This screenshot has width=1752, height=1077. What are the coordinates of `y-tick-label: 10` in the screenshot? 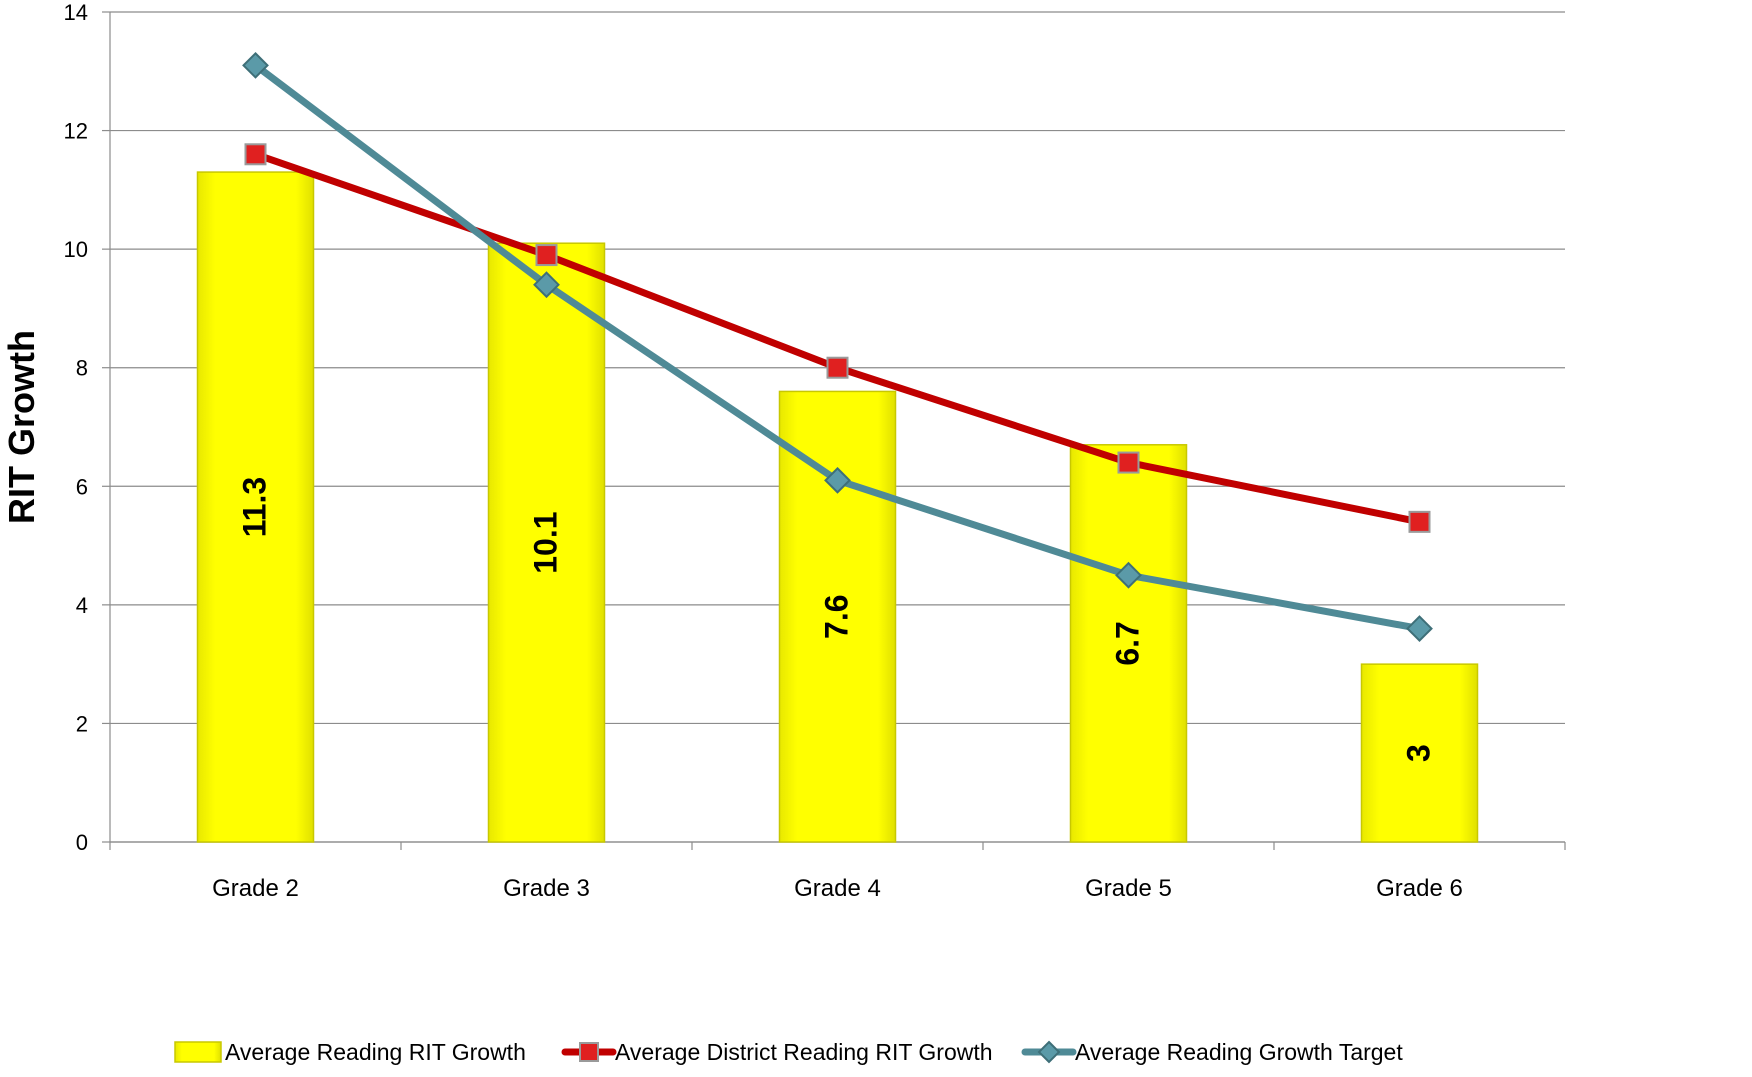 It's located at (76, 249).